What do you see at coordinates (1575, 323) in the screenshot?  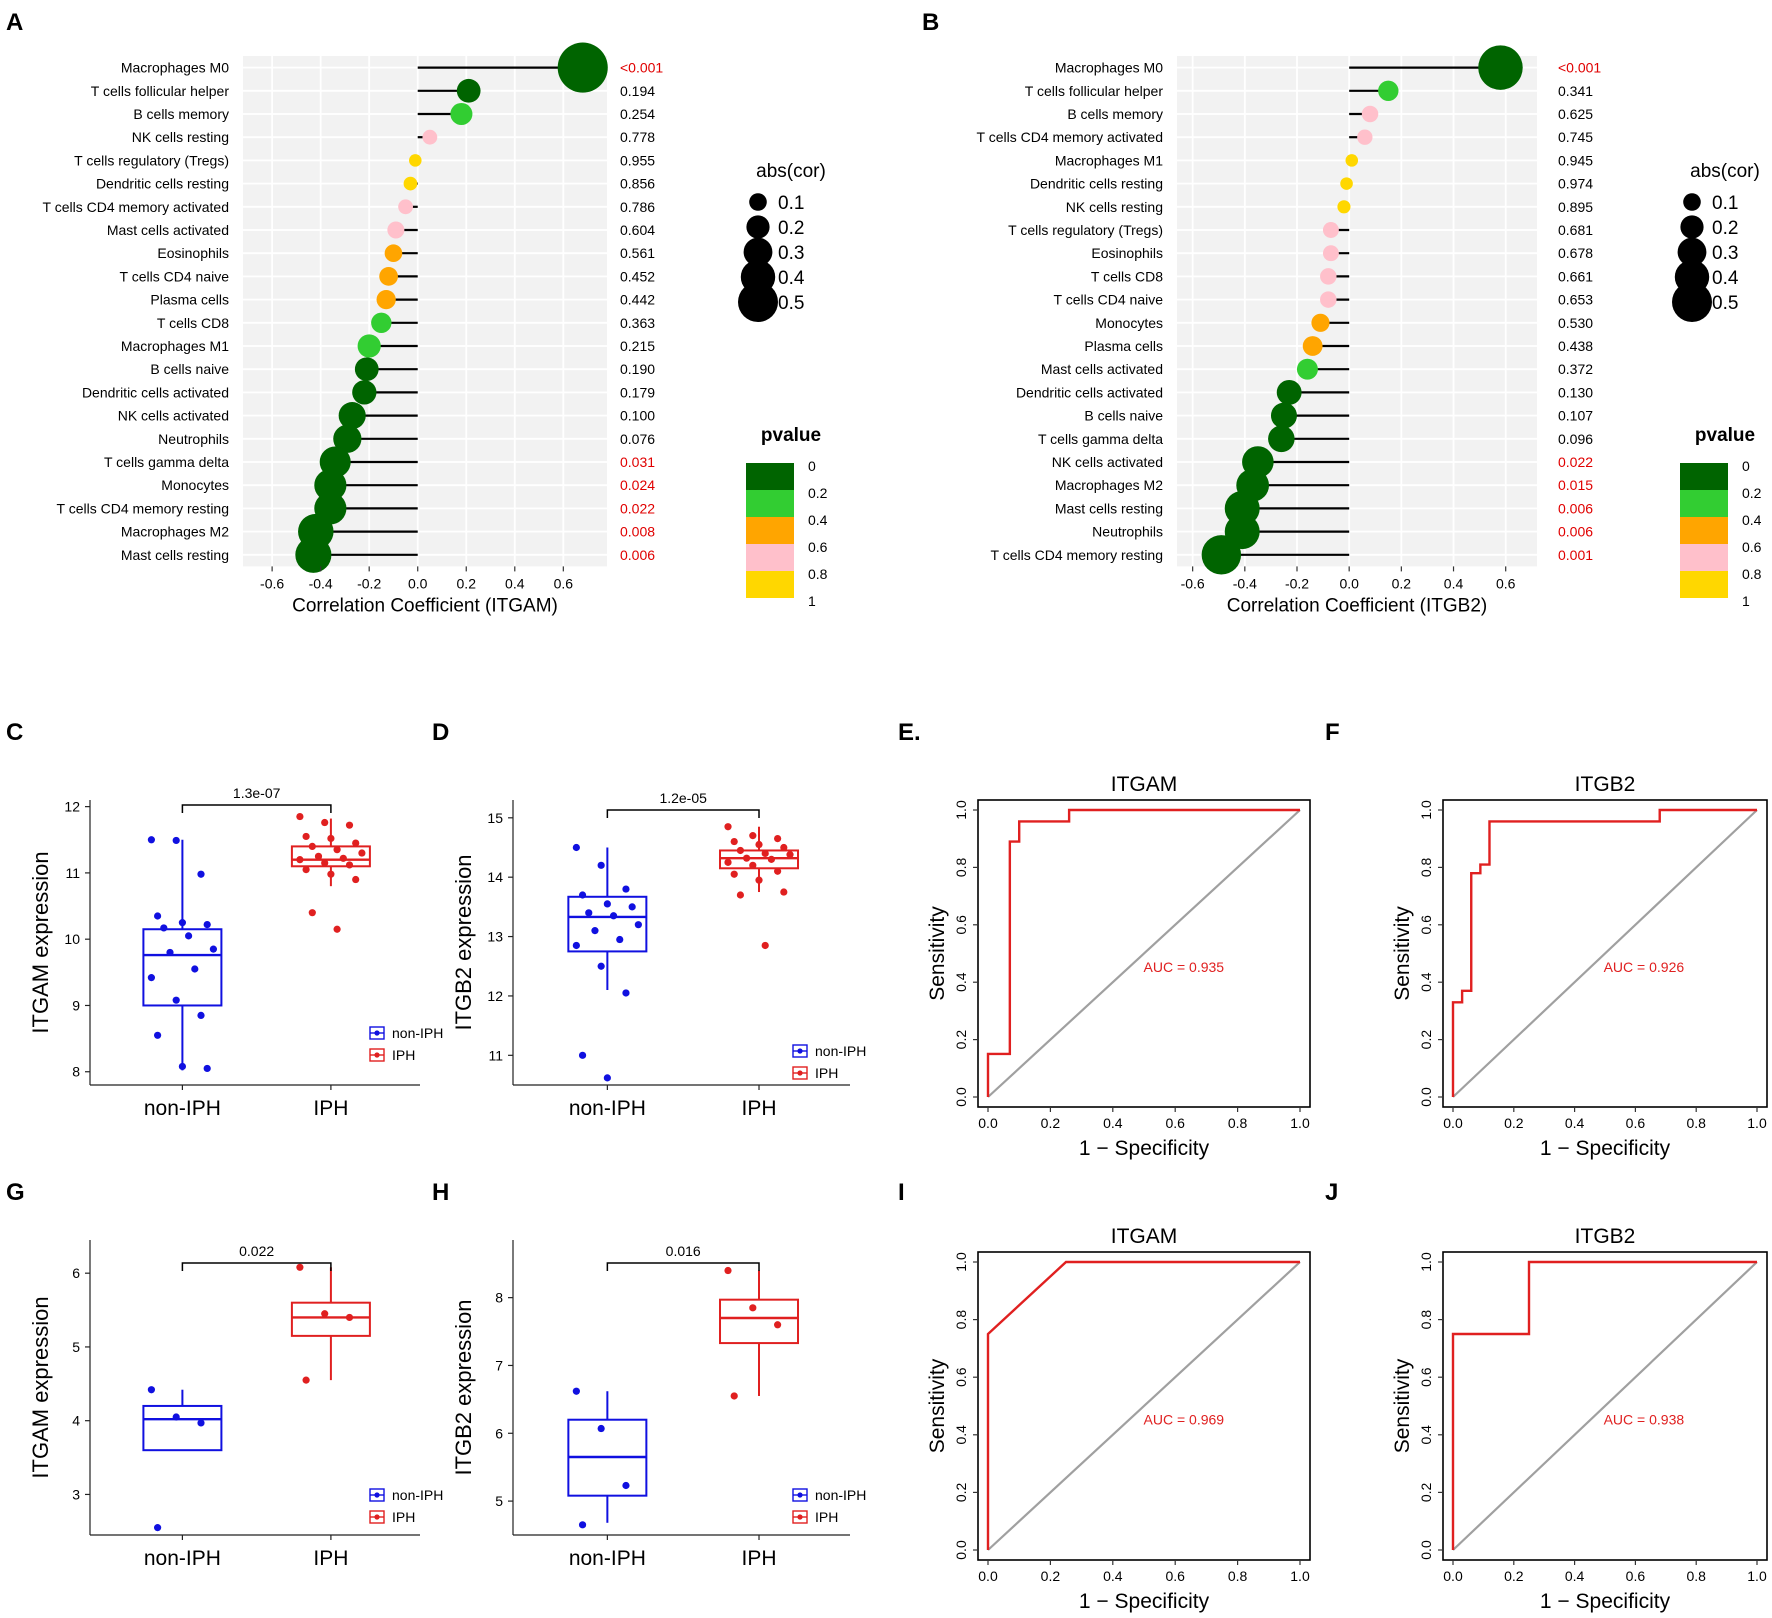 I see `pvalue-label: 0.530` at bounding box center [1575, 323].